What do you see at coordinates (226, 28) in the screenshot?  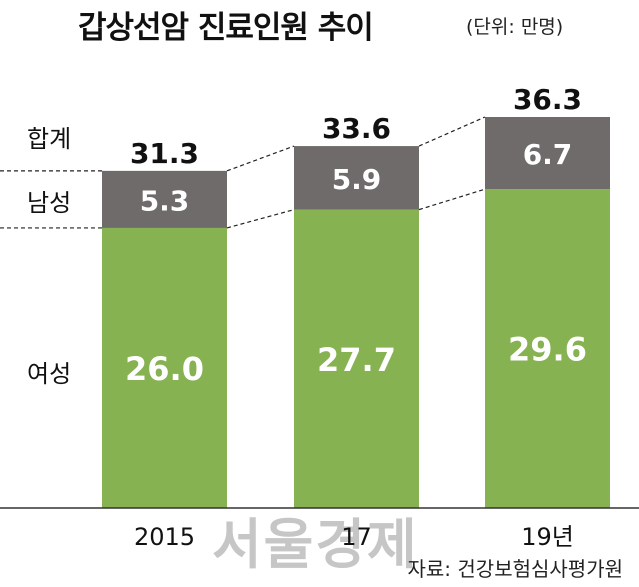 I see `chart-title: 갑상선암 진료인원 추이` at bounding box center [226, 28].